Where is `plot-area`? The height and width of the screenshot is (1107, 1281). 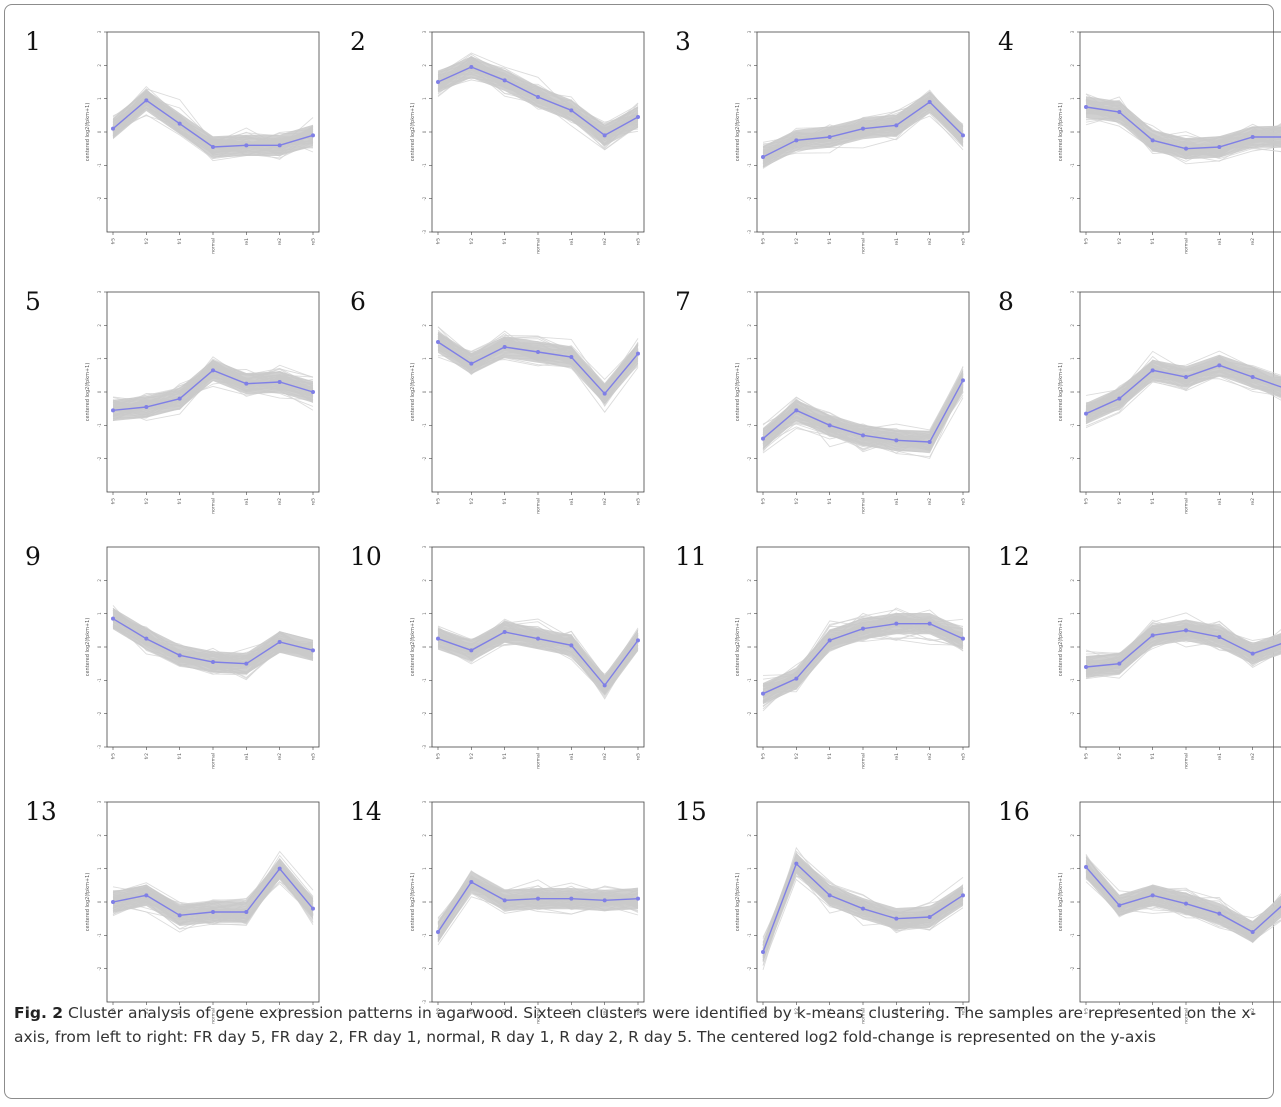
plot-area is located at coordinates (863, 647).